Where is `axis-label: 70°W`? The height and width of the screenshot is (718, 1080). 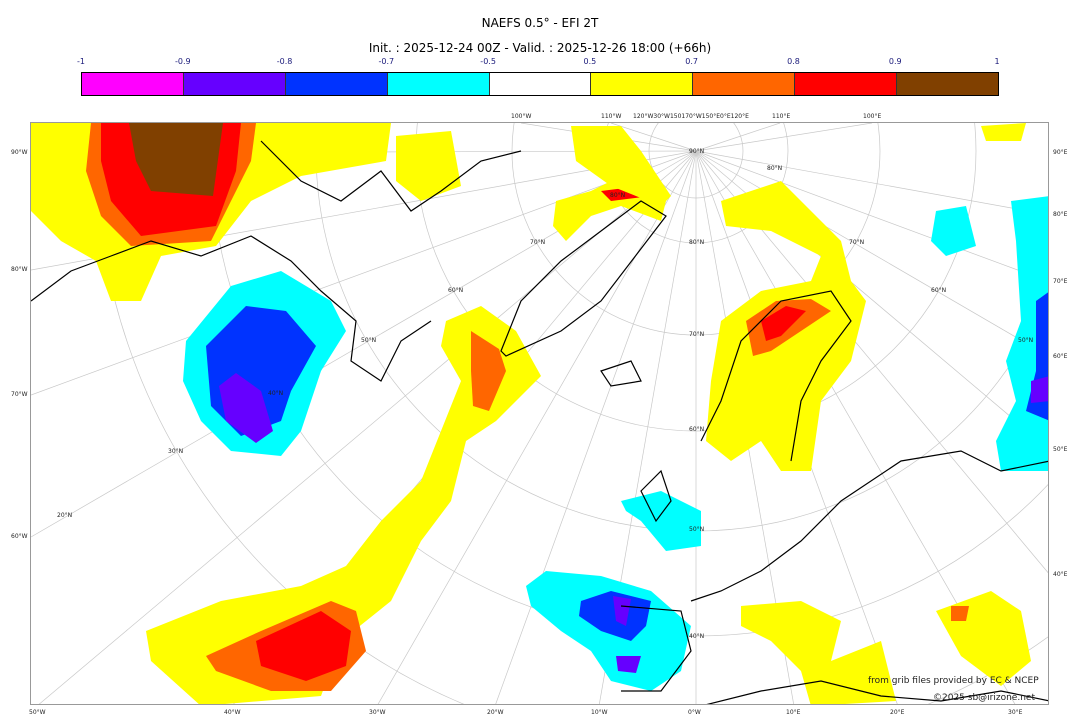
axis-label: 70°W is located at coordinates (19, 394).